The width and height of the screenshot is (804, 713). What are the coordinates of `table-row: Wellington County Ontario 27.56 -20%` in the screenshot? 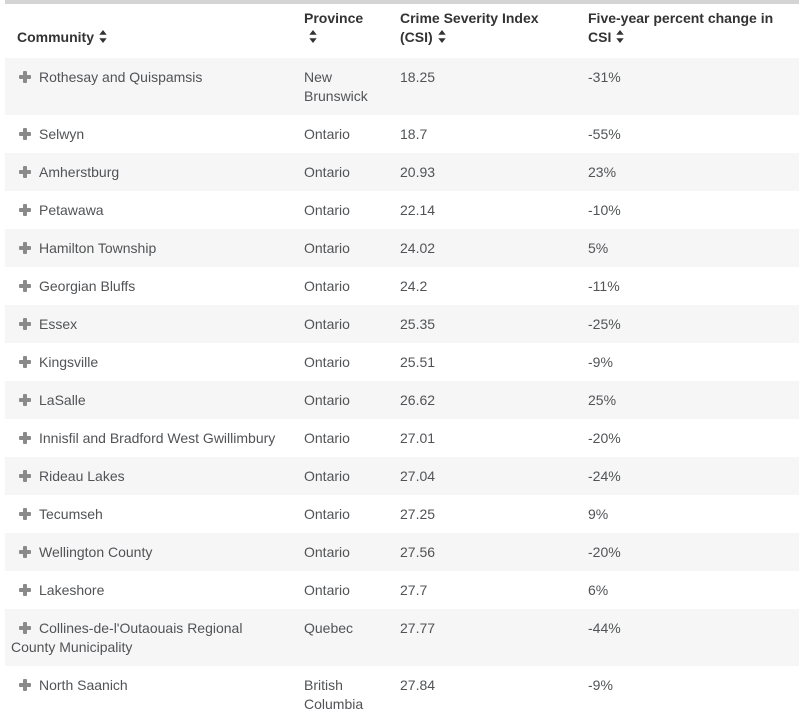 It's located at (402, 552).